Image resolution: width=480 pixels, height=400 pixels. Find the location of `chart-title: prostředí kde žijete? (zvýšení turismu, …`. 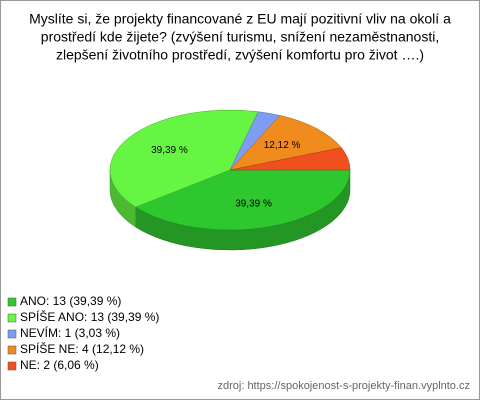

chart-title: prostředí kde žijete? (zvýšení turismu, … is located at coordinates (240, 37).